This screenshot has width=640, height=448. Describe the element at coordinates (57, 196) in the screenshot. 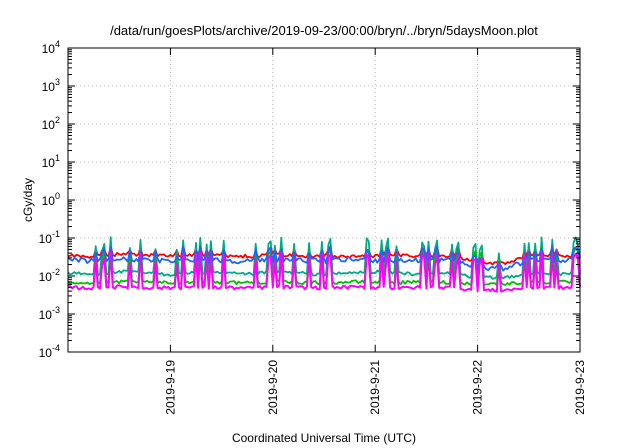

I see `y-tick-exponent: 0` at that location.